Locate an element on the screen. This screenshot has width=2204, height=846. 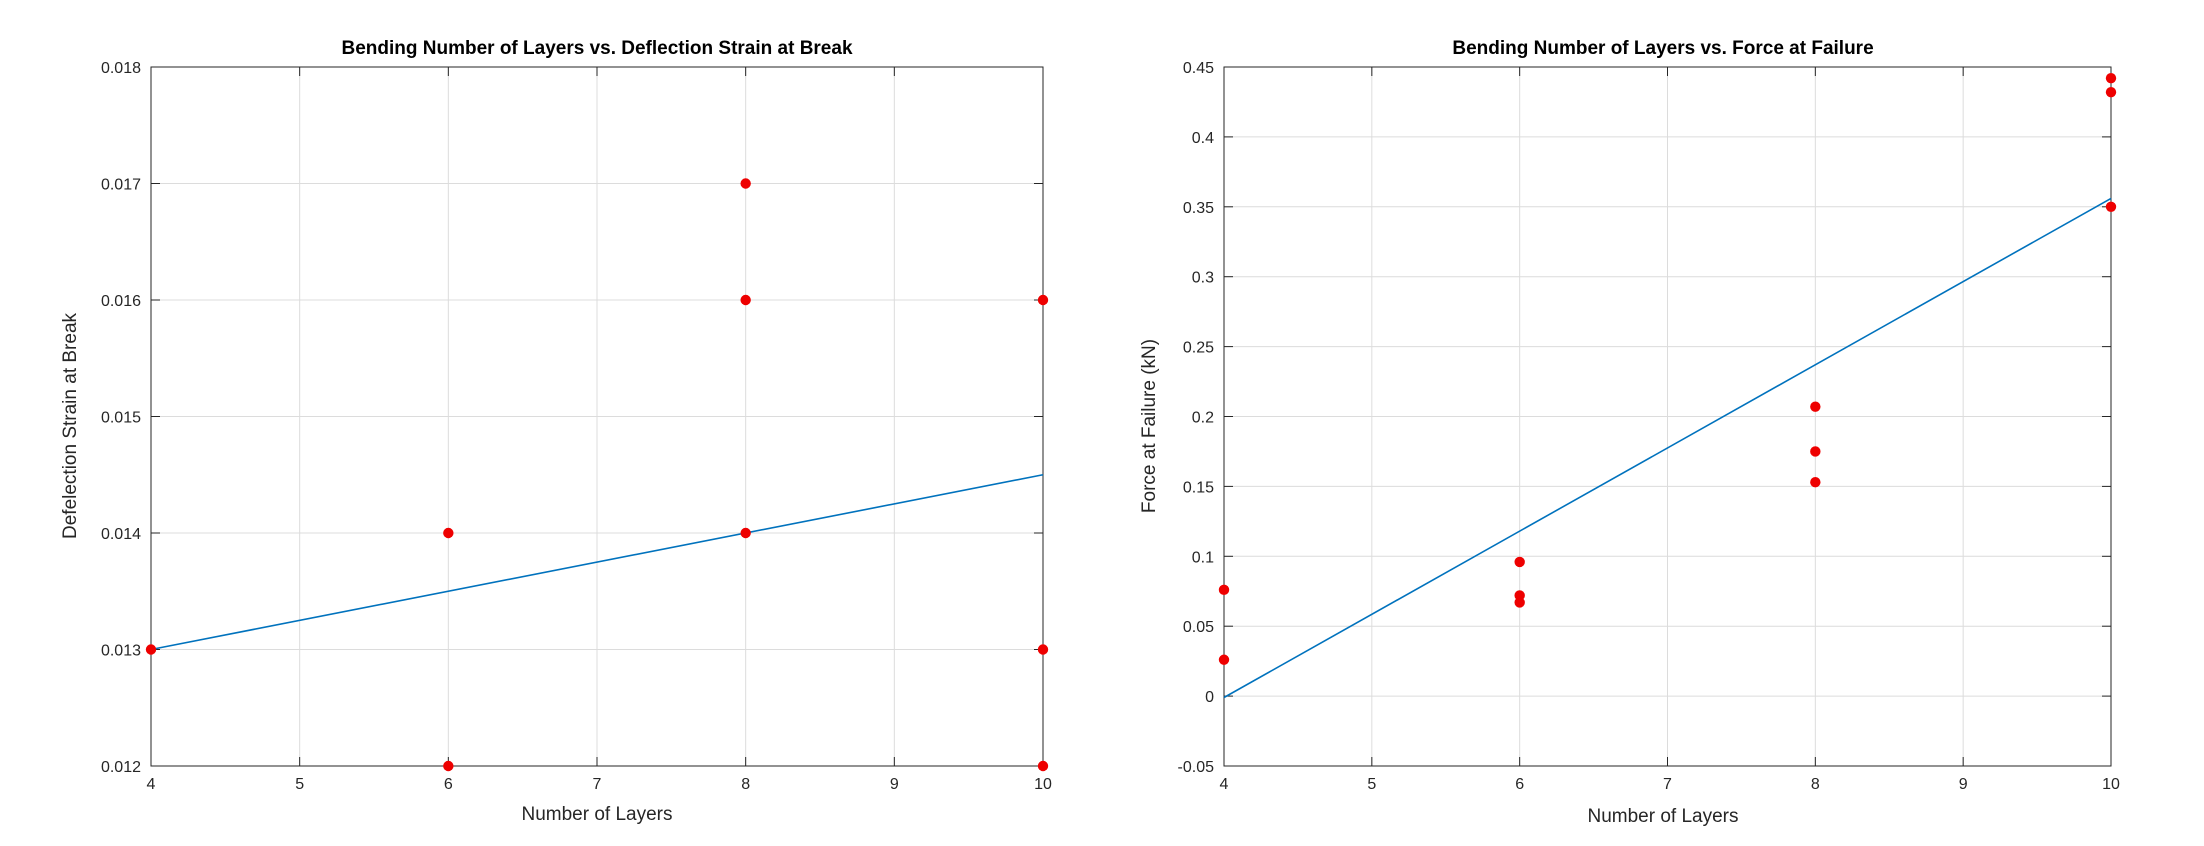
y-tick-label: 0.016 is located at coordinates (121, 301).